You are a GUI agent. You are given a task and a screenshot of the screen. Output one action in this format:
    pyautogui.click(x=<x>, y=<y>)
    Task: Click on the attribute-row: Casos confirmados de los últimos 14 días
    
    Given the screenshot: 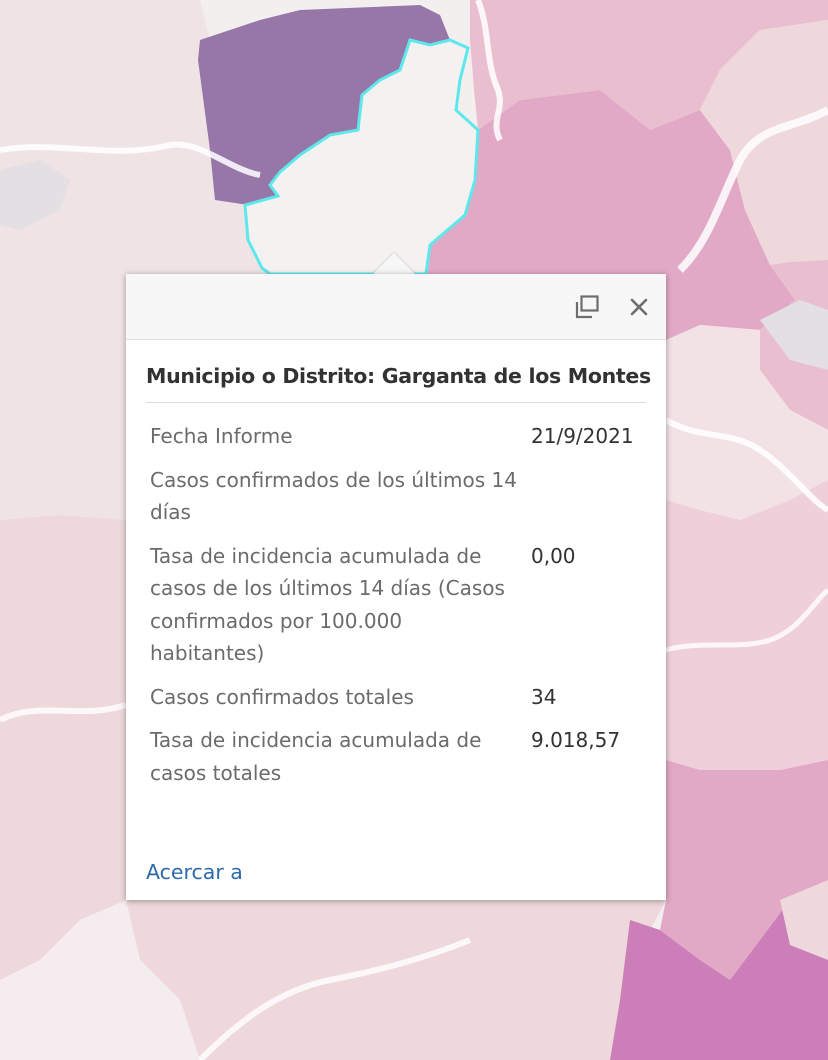 What is the action you would take?
    pyautogui.click(x=396, y=499)
    